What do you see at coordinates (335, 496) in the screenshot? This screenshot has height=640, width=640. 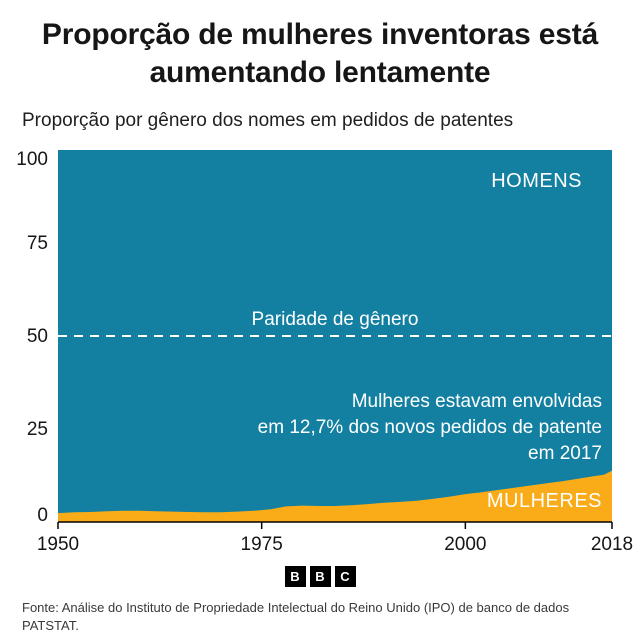 I see `women-area` at bounding box center [335, 496].